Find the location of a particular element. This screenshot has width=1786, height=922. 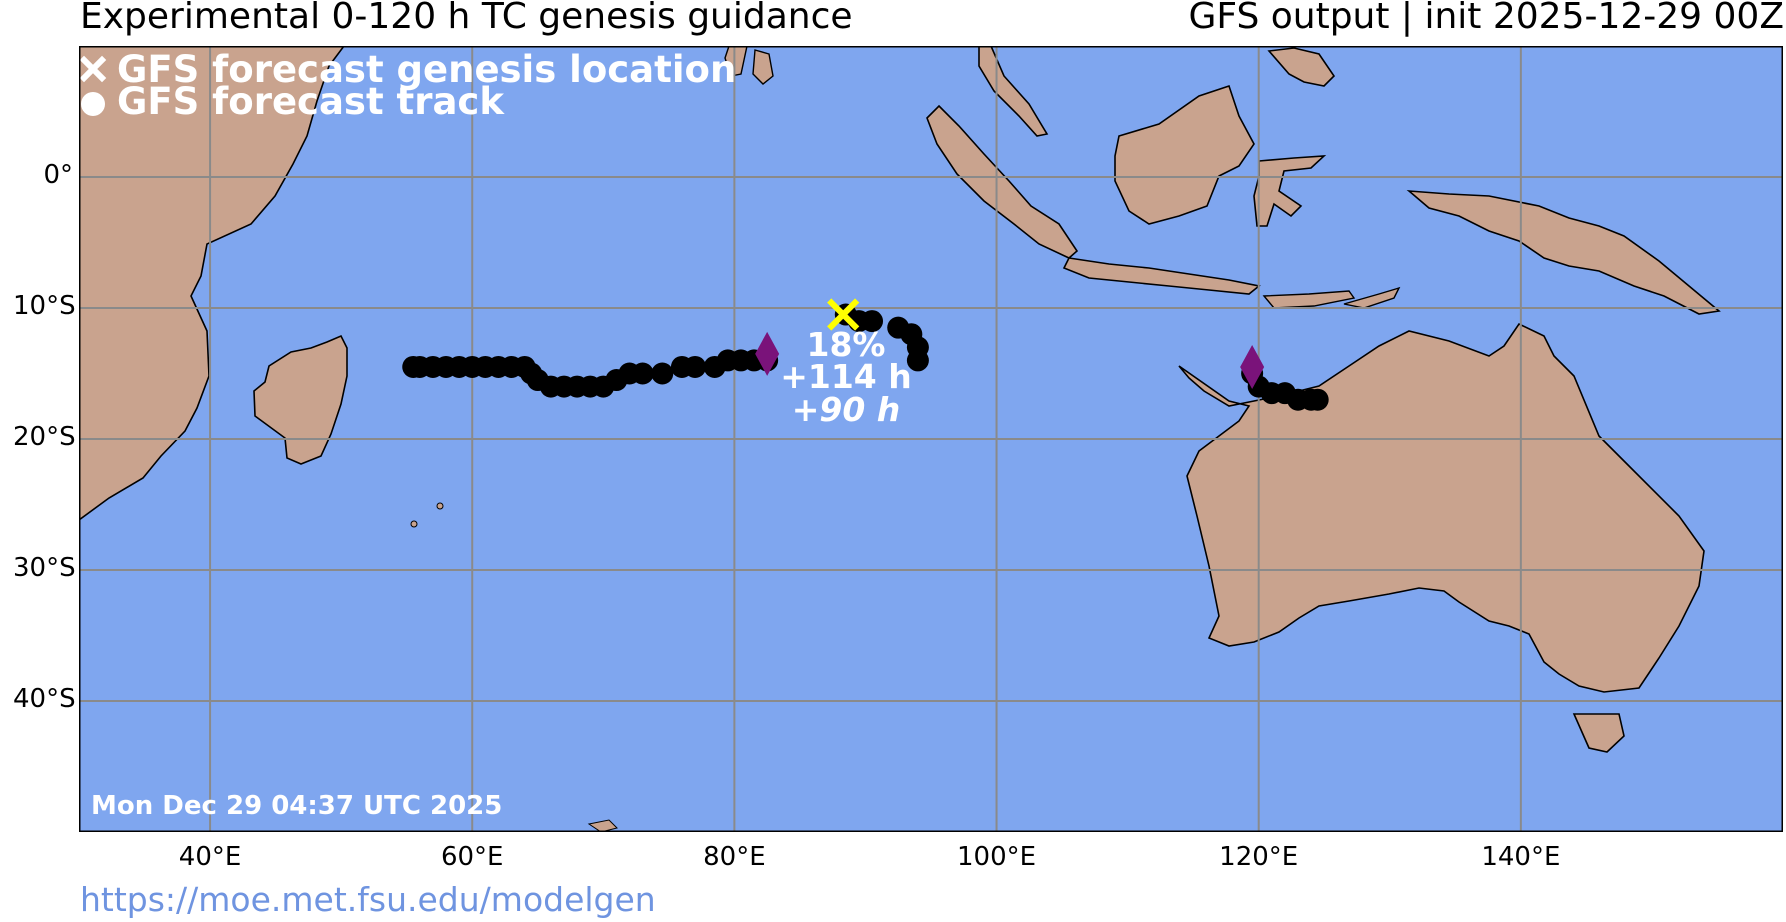

landmass-tasmania is located at coordinates (1598, 733).